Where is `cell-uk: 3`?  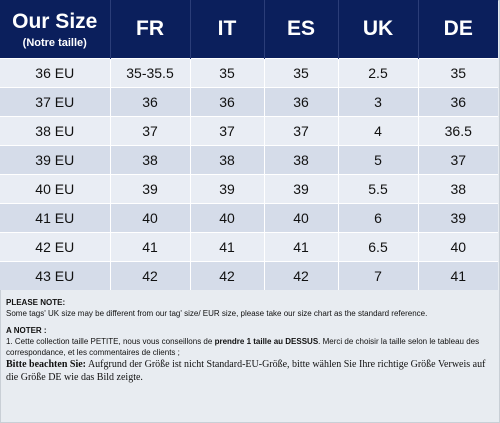
cell-uk: 3 is located at coordinates (378, 102).